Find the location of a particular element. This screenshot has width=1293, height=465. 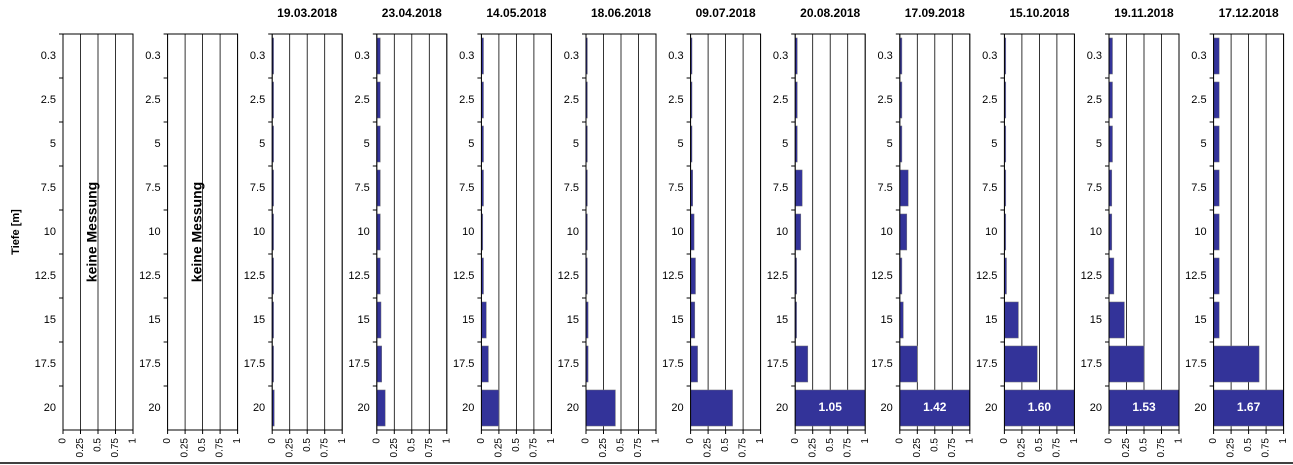

panel-title: 19.11.2018 is located at coordinates (1144, 13).